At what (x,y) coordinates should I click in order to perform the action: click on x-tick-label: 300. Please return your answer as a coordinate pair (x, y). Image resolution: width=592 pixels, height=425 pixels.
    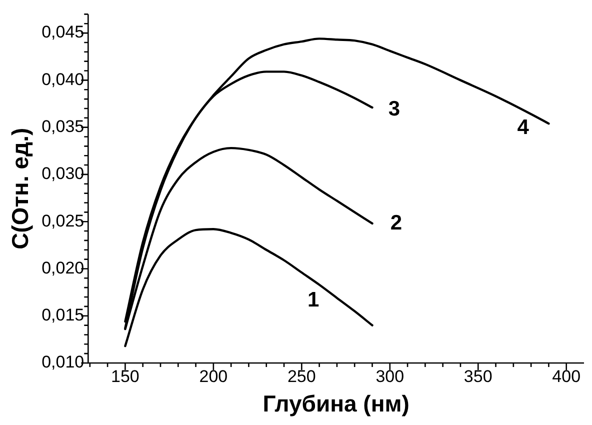
    Looking at the image, I should click on (390, 376).